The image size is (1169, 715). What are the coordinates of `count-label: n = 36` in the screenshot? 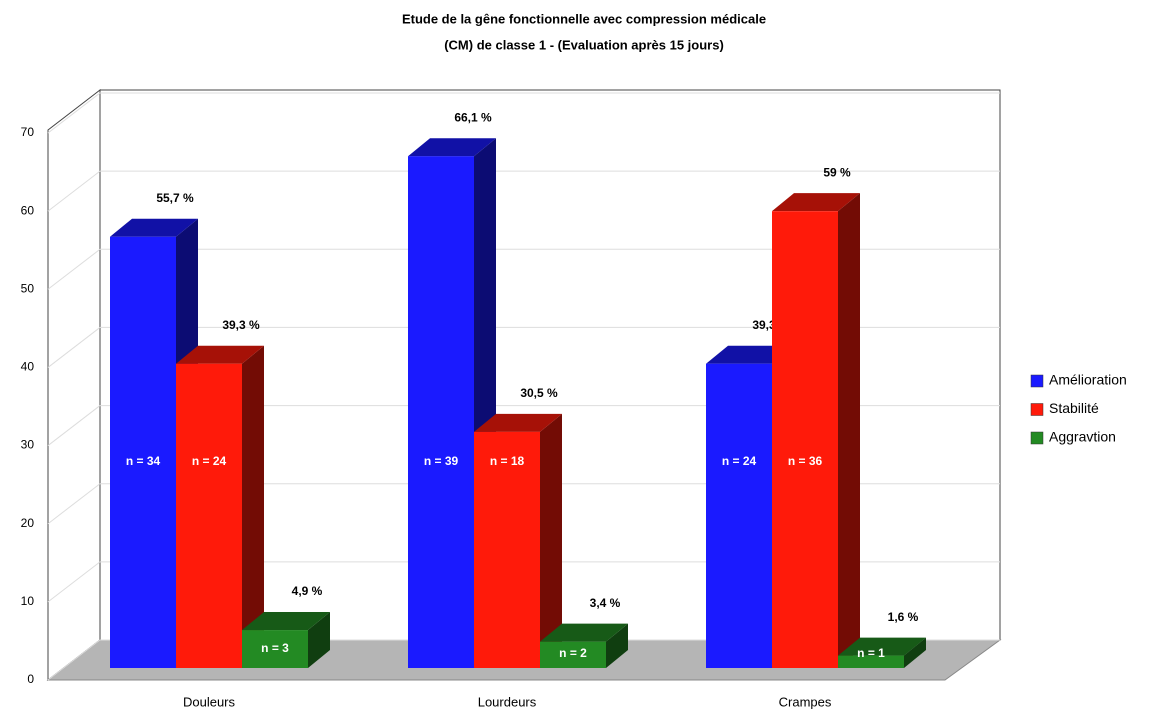 It's located at (805, 461).